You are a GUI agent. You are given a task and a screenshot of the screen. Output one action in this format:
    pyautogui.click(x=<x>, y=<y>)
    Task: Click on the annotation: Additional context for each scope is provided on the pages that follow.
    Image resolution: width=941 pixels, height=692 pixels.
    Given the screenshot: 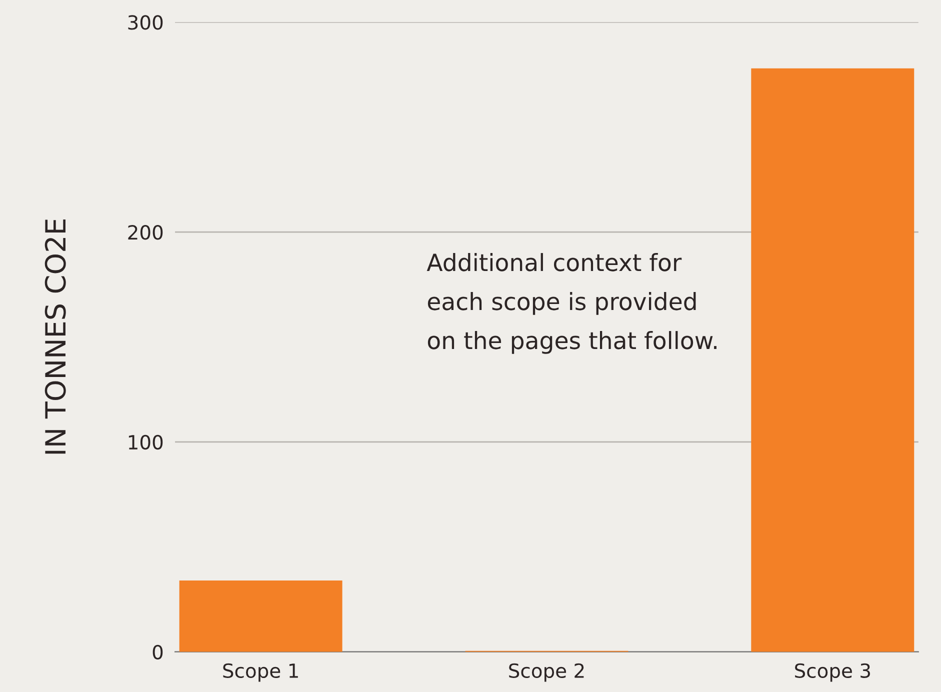 What is the action you would take?
    pyautogui.click(x=571, y=303)
    